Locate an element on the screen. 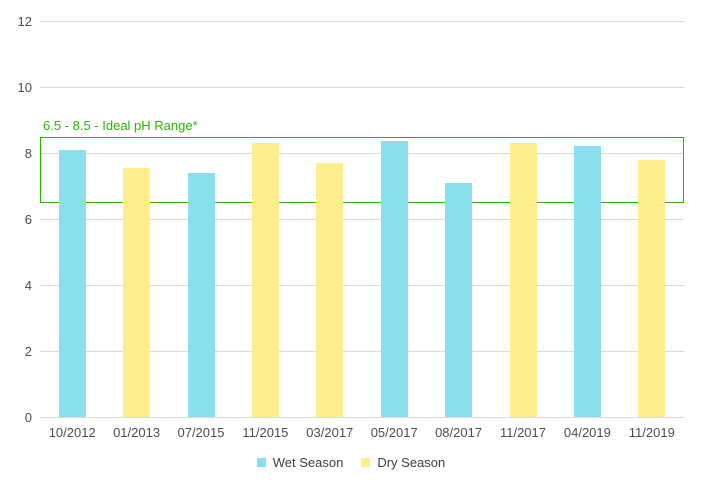  y-tick-label: 2 is located at coordinates (28, 351).